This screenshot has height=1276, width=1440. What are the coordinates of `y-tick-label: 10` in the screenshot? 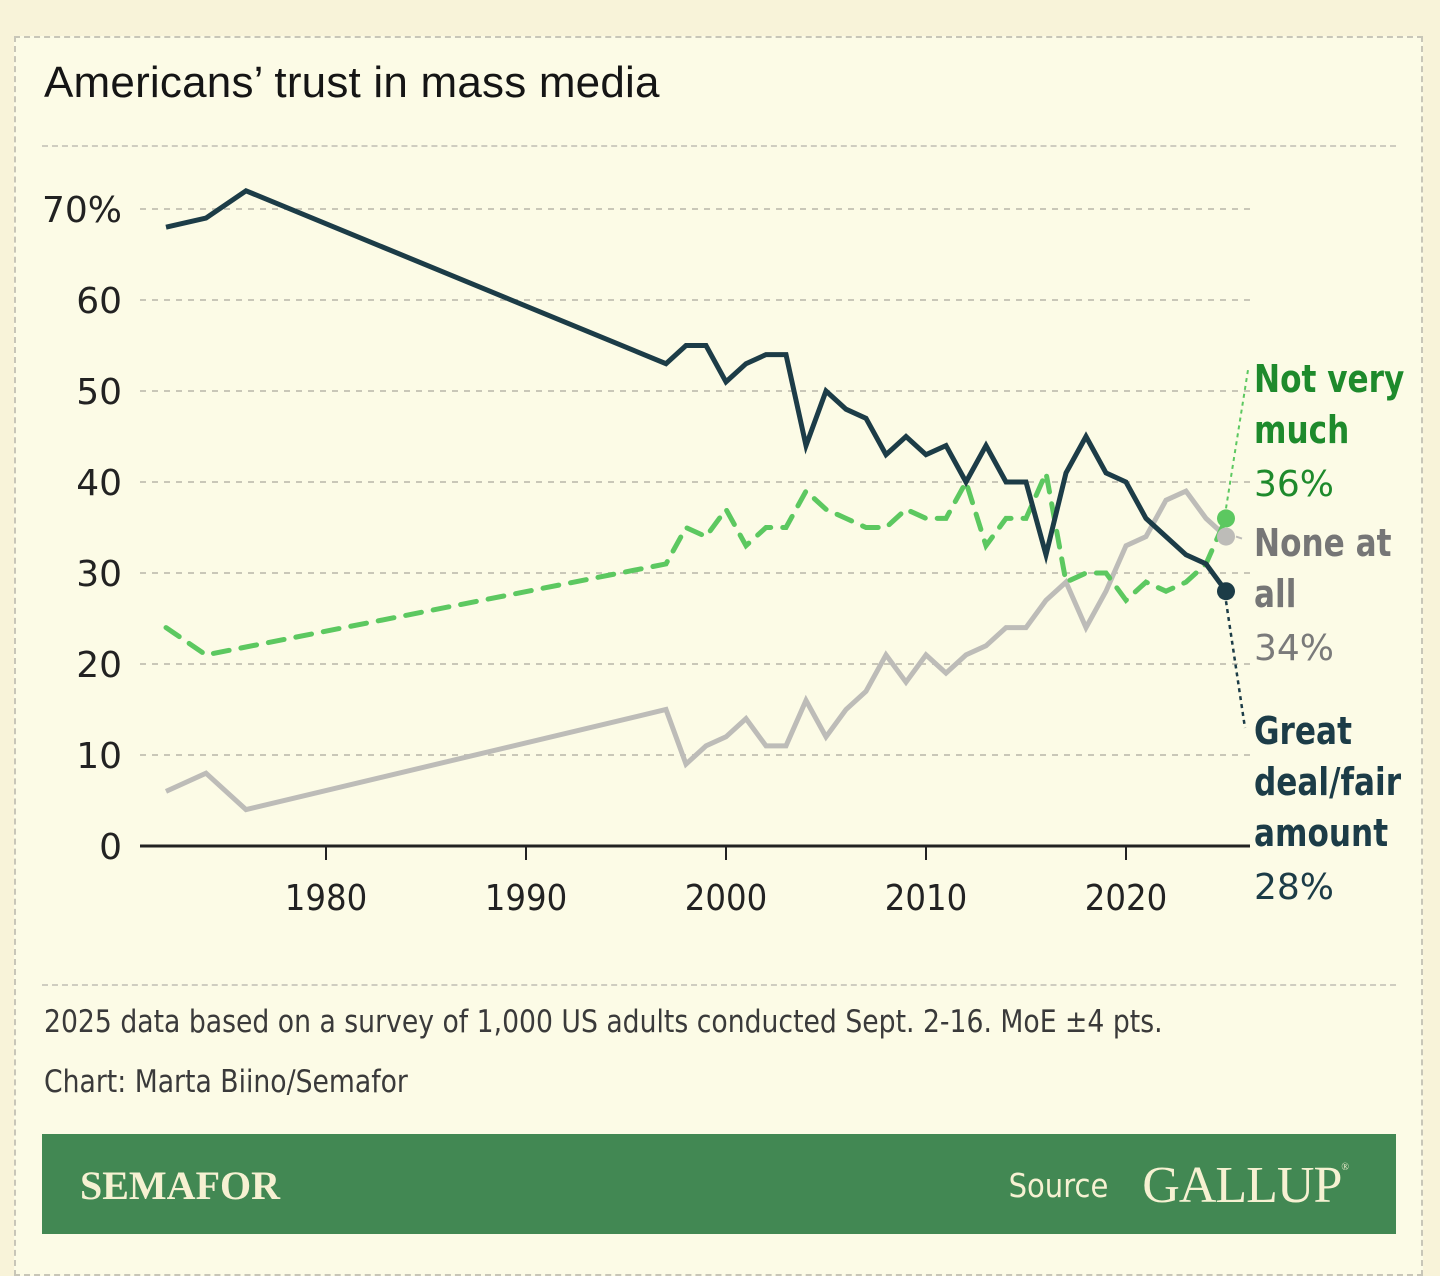 It's located at (99, 756).